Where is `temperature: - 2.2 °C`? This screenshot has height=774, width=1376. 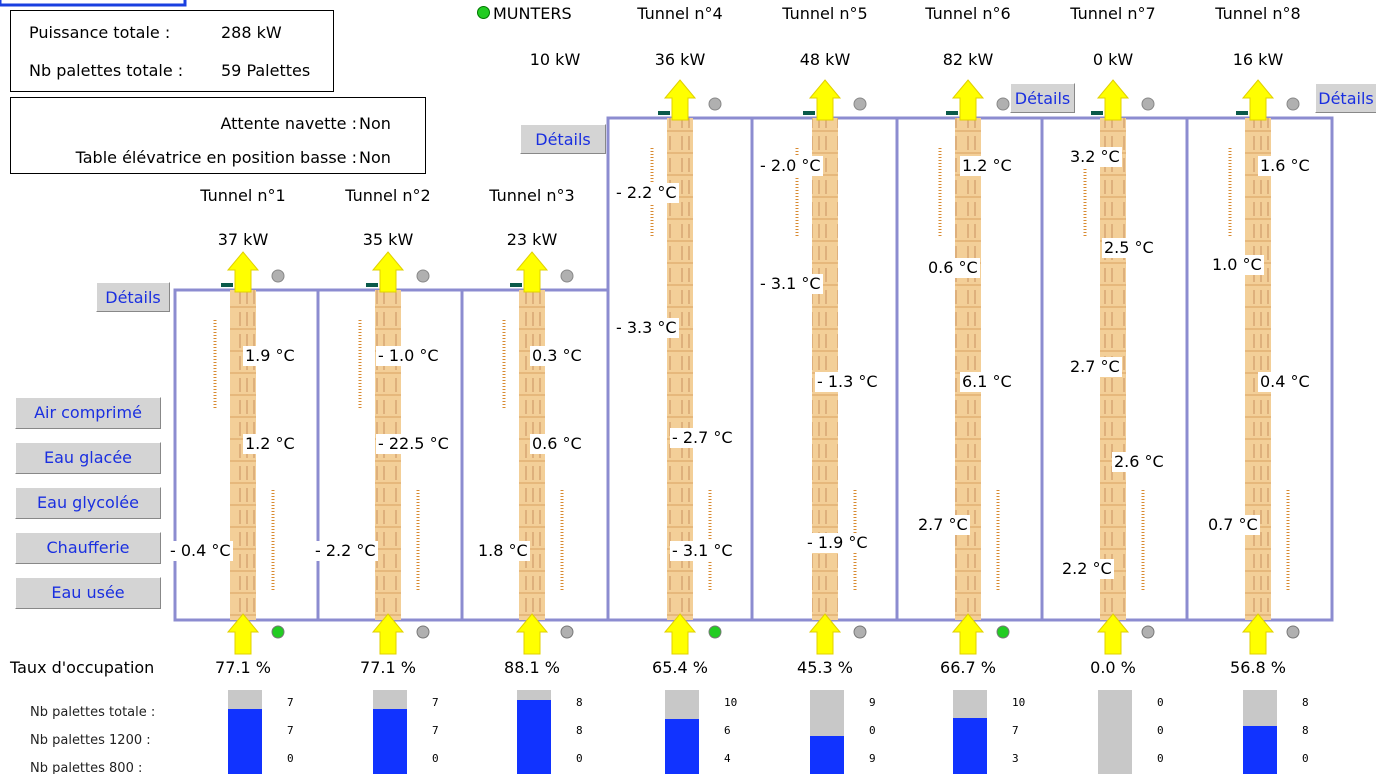
temperature: - 2.2 °C is located at coordinates (345, 551).